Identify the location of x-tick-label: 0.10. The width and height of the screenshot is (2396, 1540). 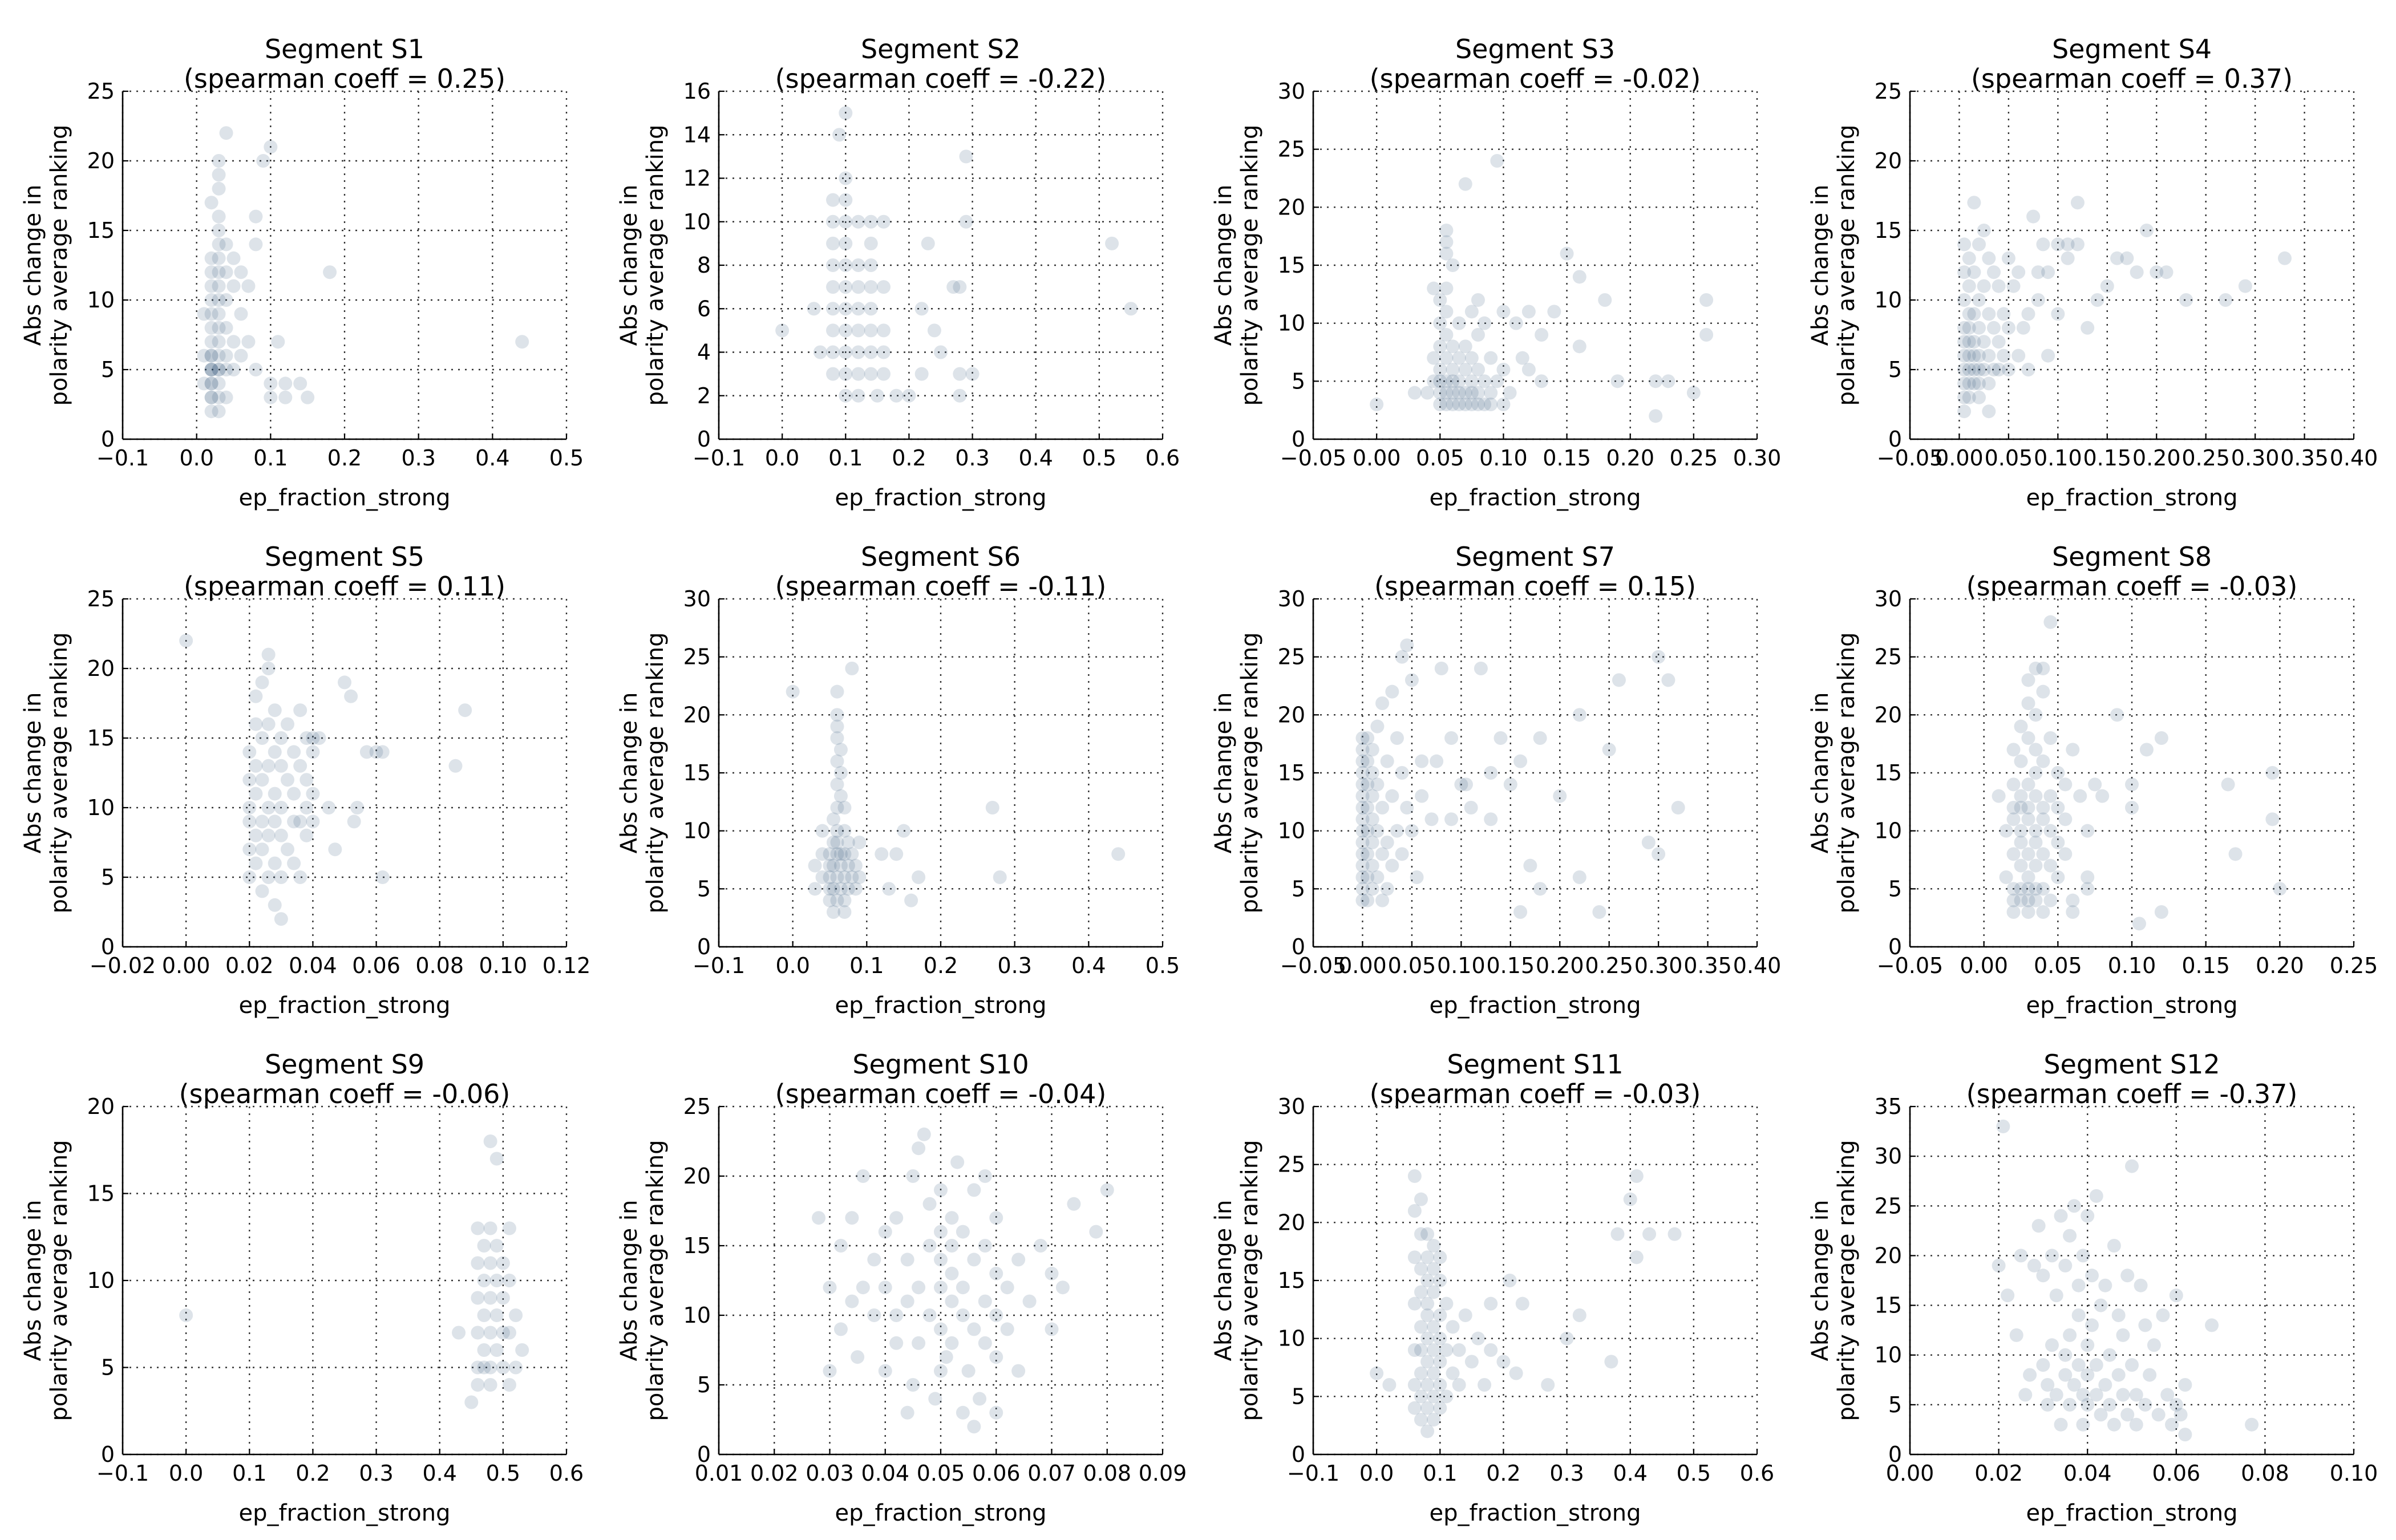
(2354, 1474).